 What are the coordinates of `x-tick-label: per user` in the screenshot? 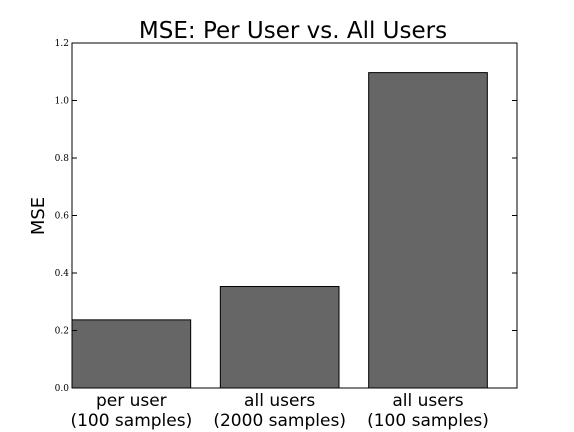 It's located at (131, 401).